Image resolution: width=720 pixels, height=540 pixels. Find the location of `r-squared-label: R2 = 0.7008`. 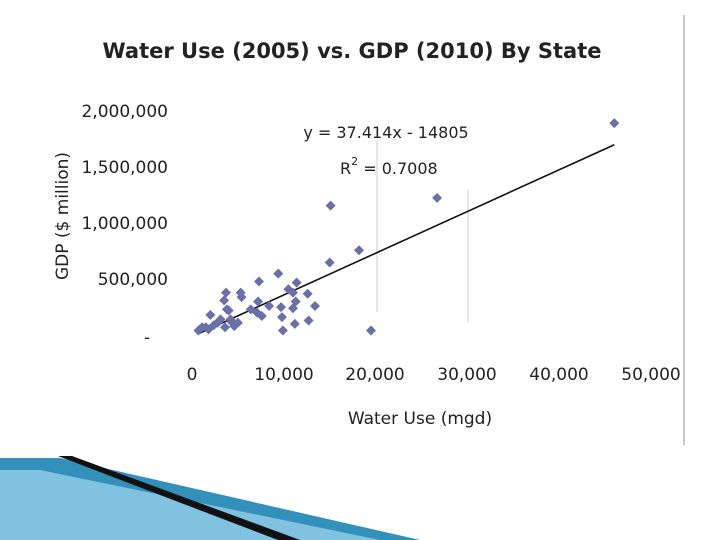

r-squared-label: R2 = 0.7008 is located at coordinates (389, 166).